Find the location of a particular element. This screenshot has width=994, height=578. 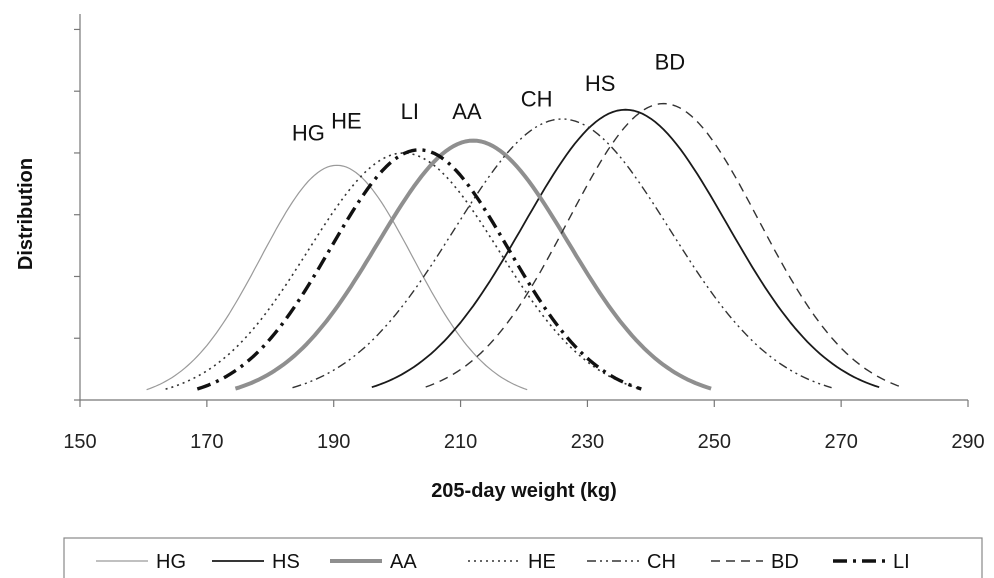

legend-box is located at coordinates (523, 557).